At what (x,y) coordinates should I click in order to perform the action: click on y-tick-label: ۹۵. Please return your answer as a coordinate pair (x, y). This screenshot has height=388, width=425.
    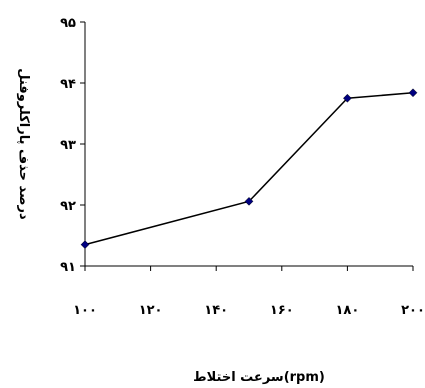
    Looking at the image, I should click on (68, 23).